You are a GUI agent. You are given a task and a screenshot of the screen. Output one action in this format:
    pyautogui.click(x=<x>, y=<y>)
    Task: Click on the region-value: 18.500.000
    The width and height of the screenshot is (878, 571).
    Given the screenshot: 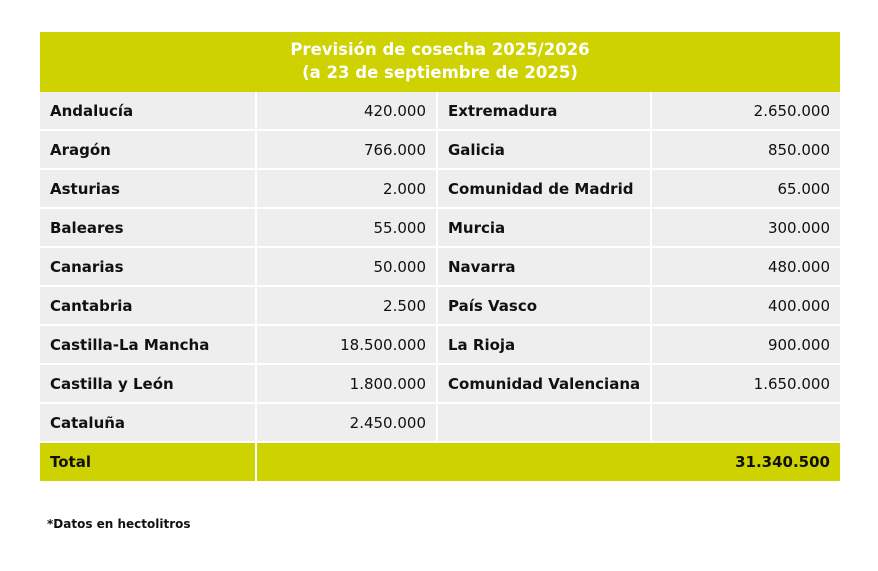 What is the action you would take?
    pyautogui.click(x=347, y=345)
    